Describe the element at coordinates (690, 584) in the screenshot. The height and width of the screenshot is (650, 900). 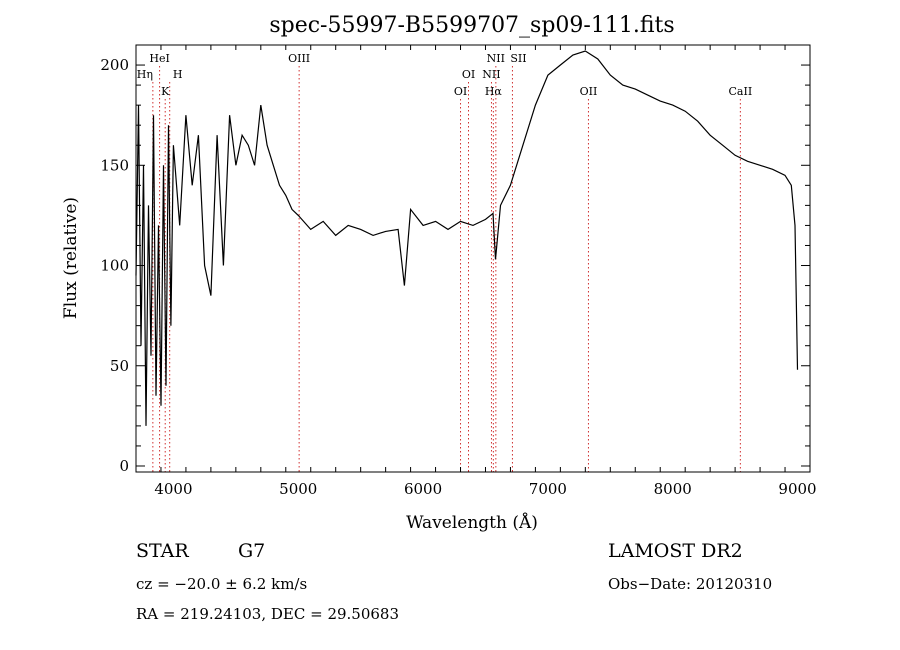
I see `observation-date: Obs−Date: 20120310` at that location.